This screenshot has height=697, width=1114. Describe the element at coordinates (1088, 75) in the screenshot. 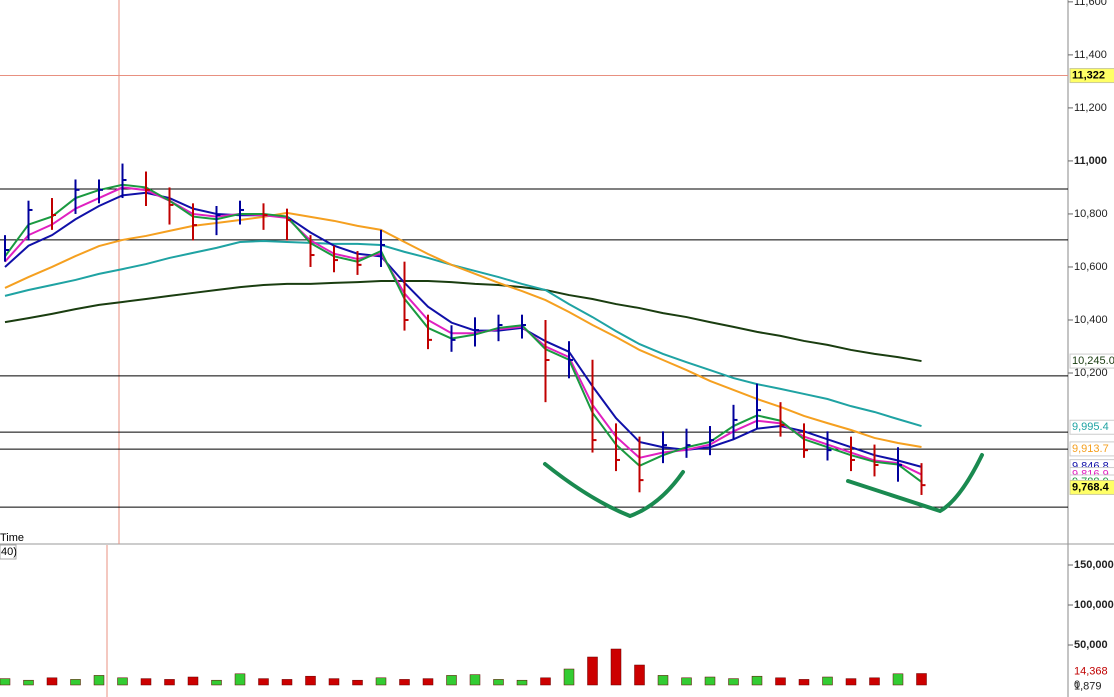

I see `price-tag-label: 11,322` at that location.